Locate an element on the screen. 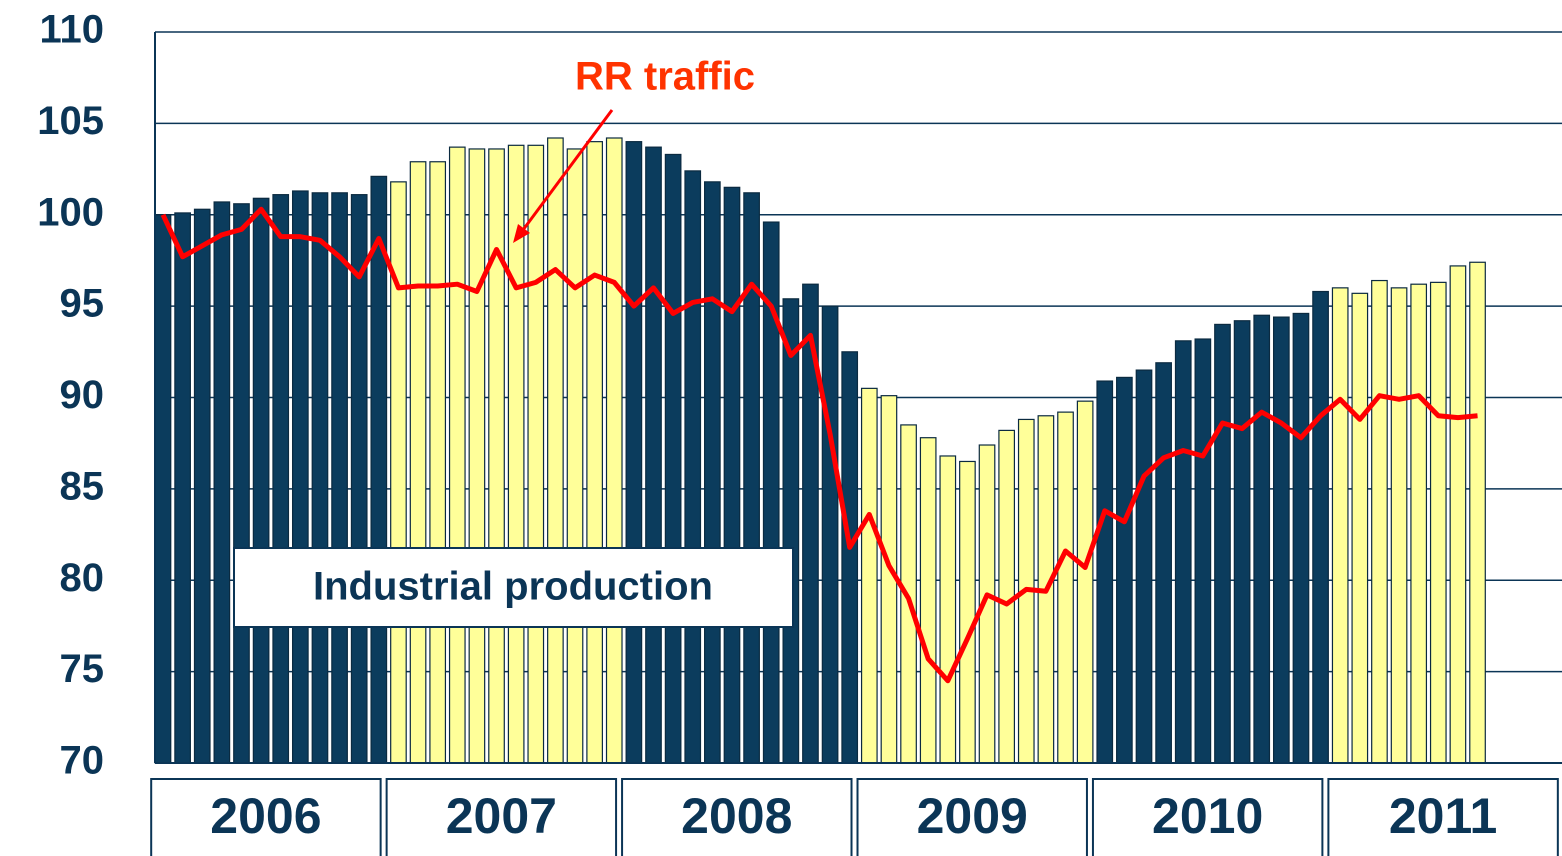 This screenshot has width=1562, height=856. y-tick-label: 85 is located at coordinates (82, 486).